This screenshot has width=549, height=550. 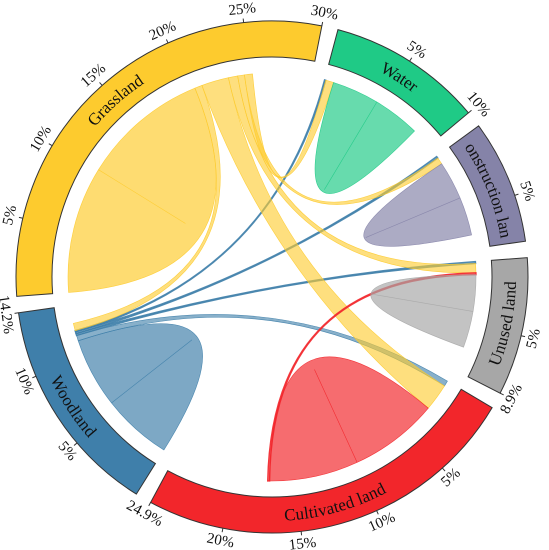 I want to click on segment-arc-unused-land, so click(x=498, y=325).